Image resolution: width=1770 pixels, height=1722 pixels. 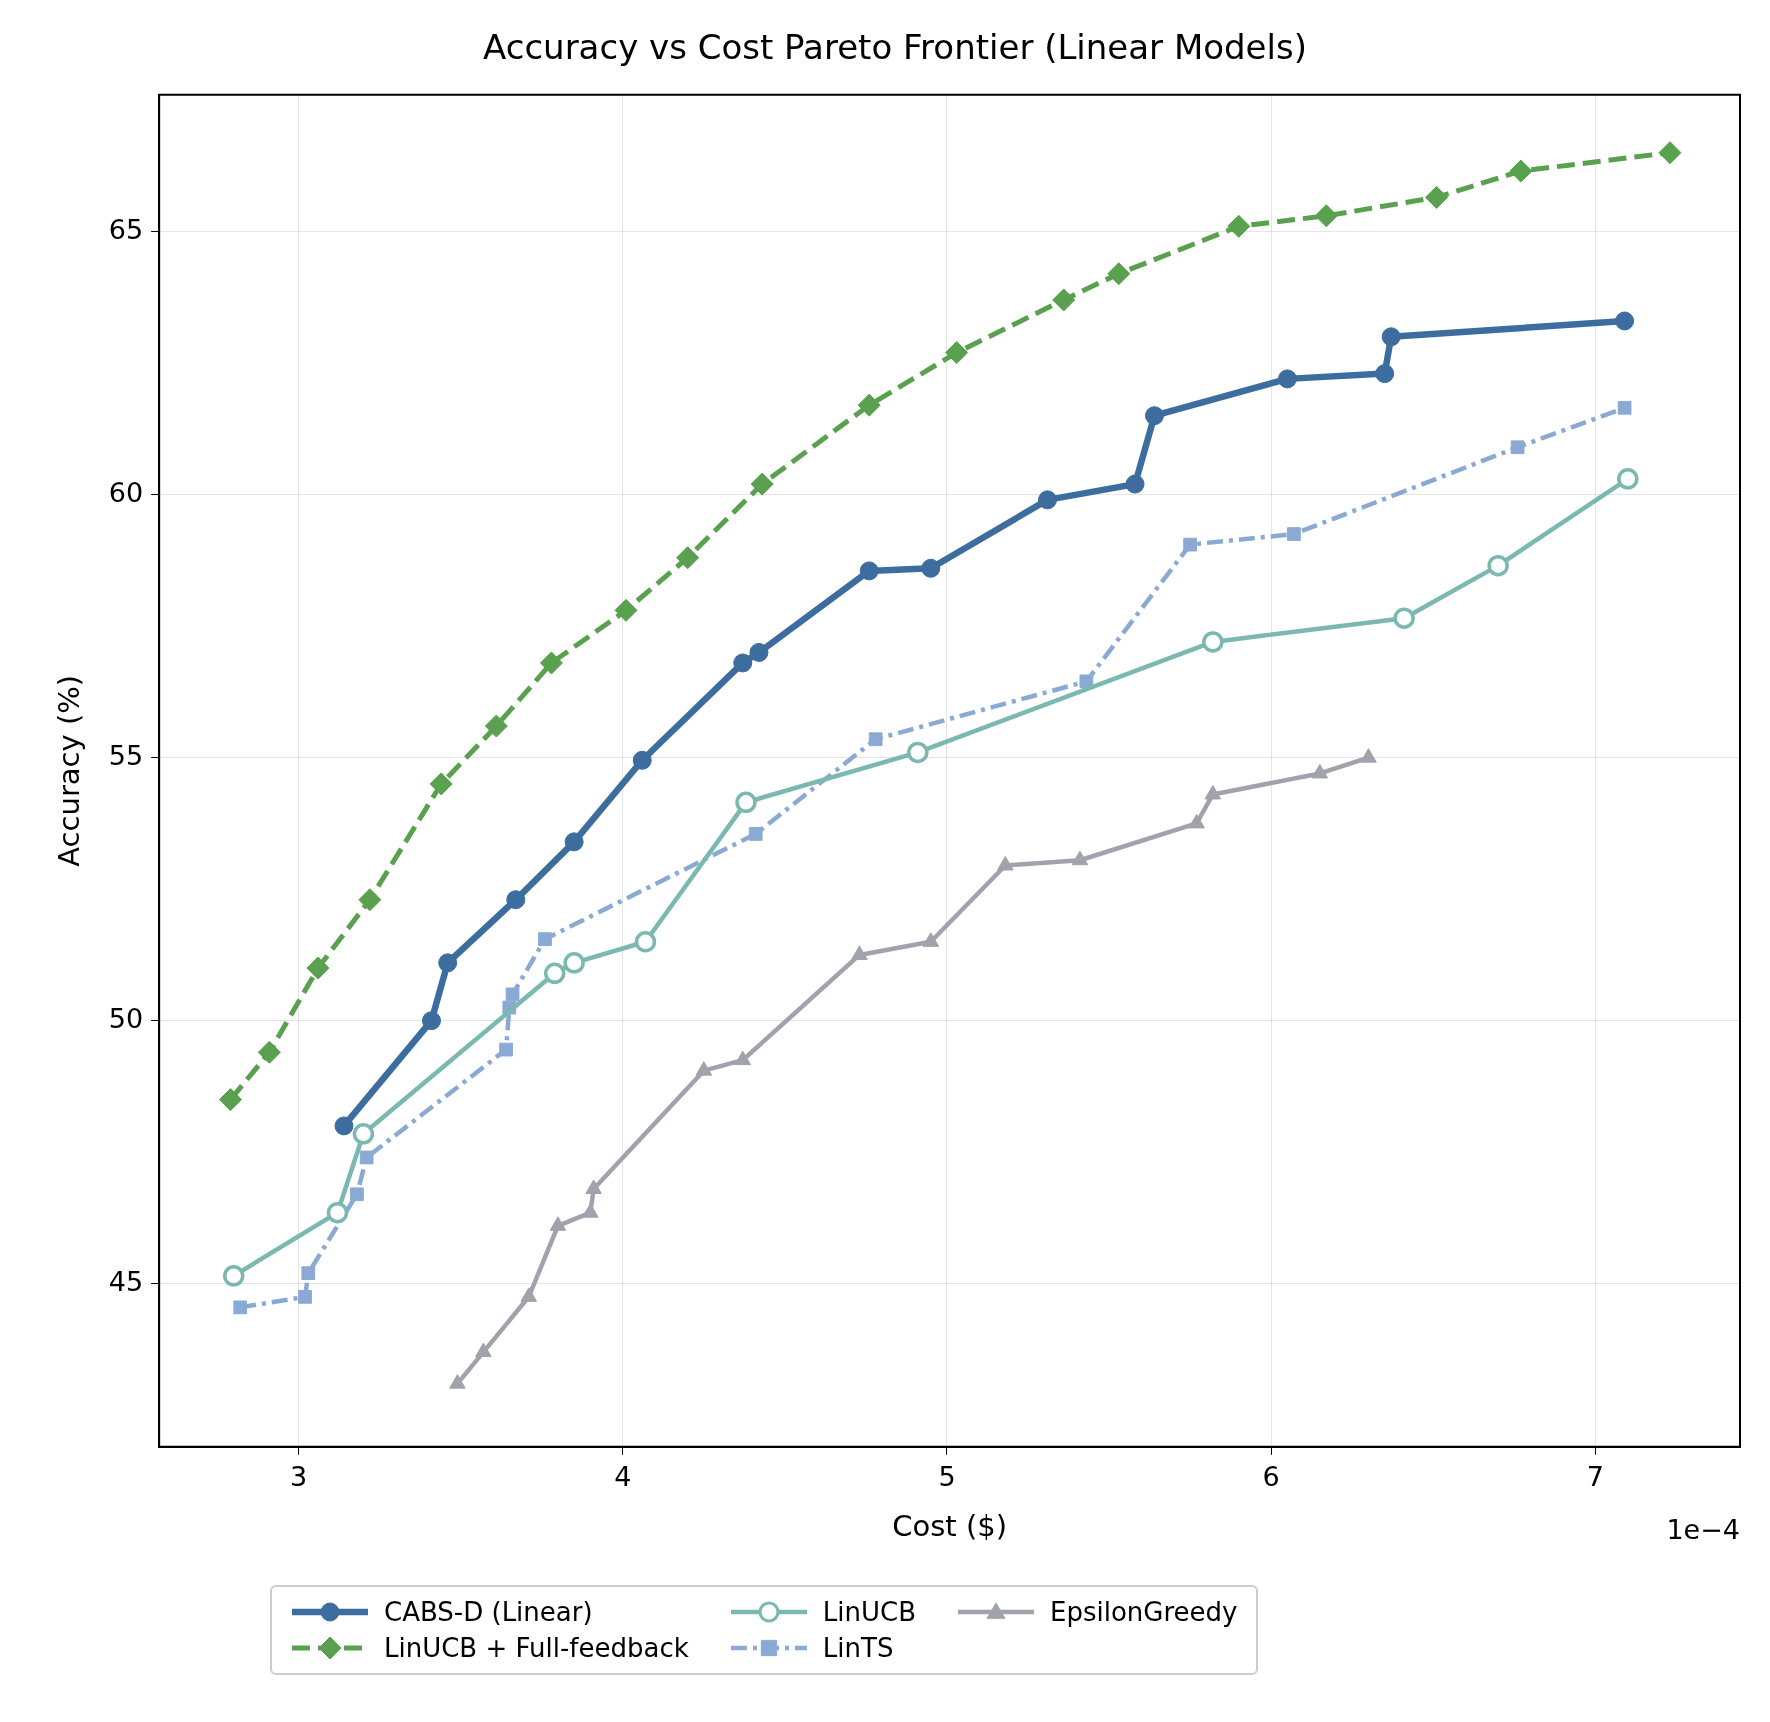 What do you see at coordinates (126, 229) in the screenshot?
I see `y-tick-label: 65` at bounding box center [126, 229].